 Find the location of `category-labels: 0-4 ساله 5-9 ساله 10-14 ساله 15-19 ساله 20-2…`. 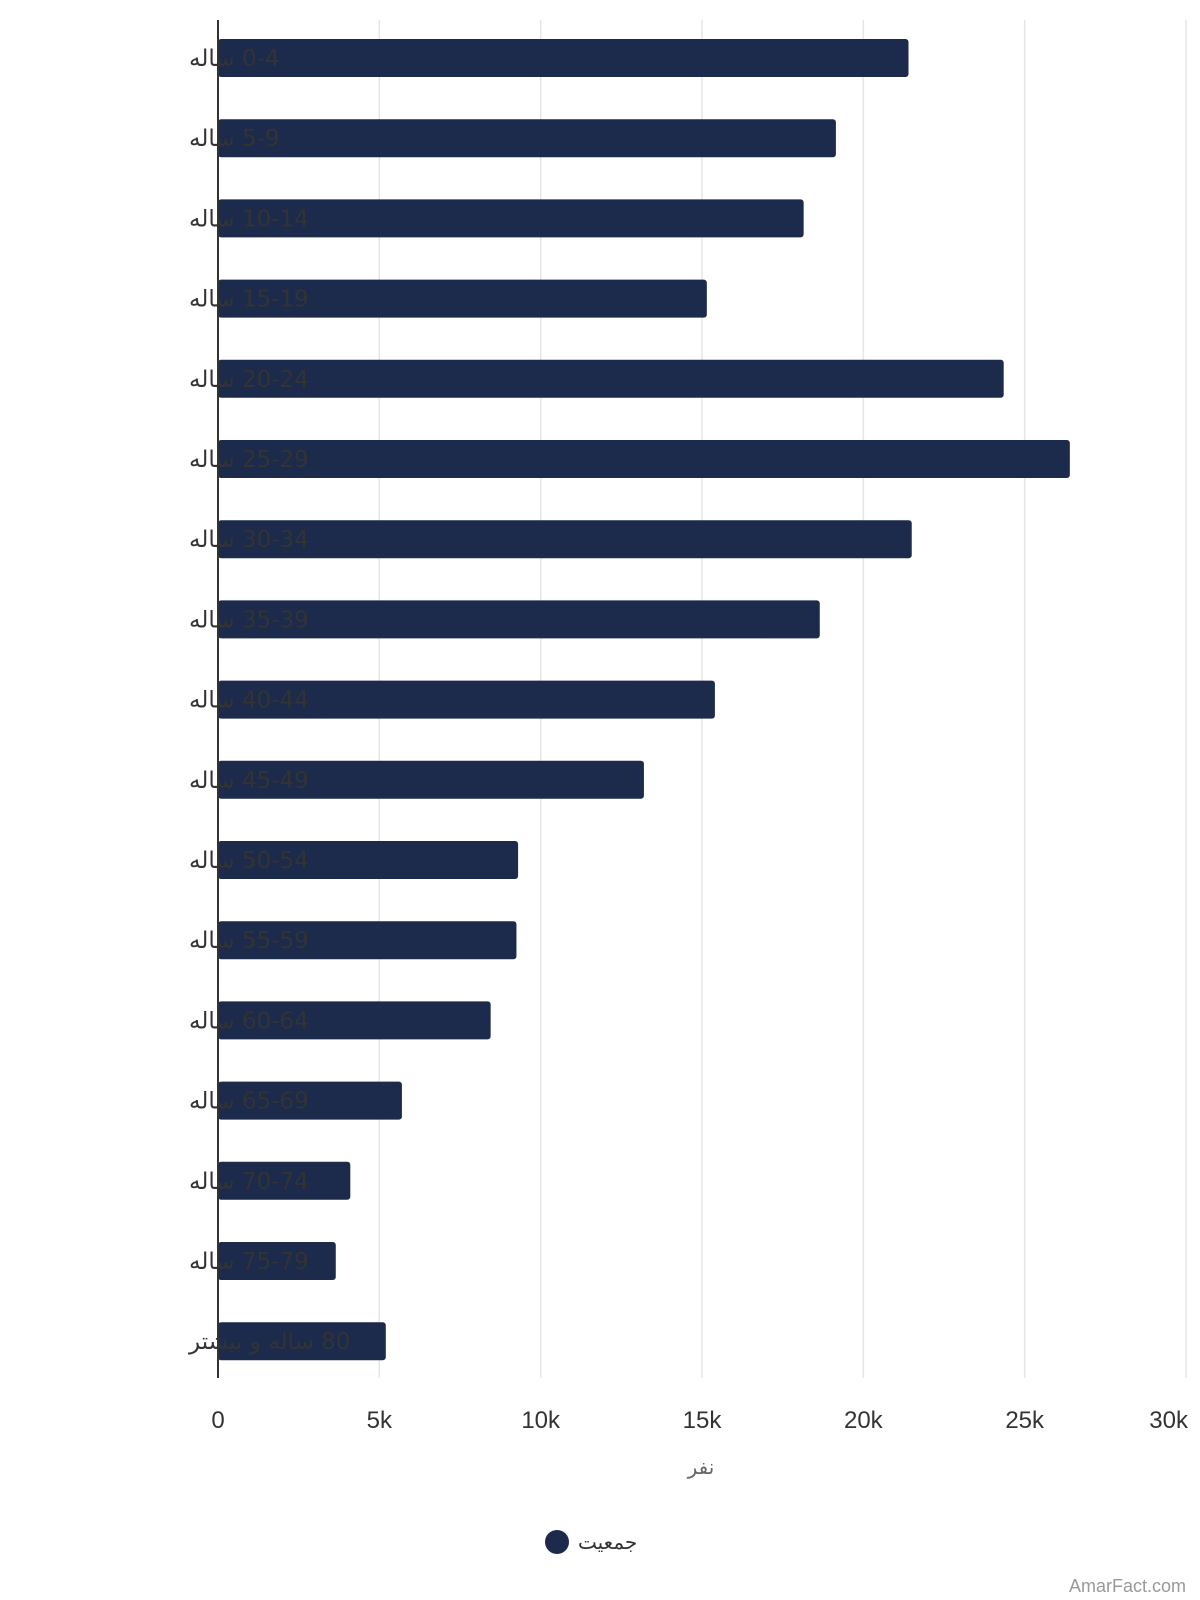

category-labels: 0-4 ساله 5-9 ساله 10-14 ساله 15-19 ساله 20-2… is located at coordinates (269, 700).